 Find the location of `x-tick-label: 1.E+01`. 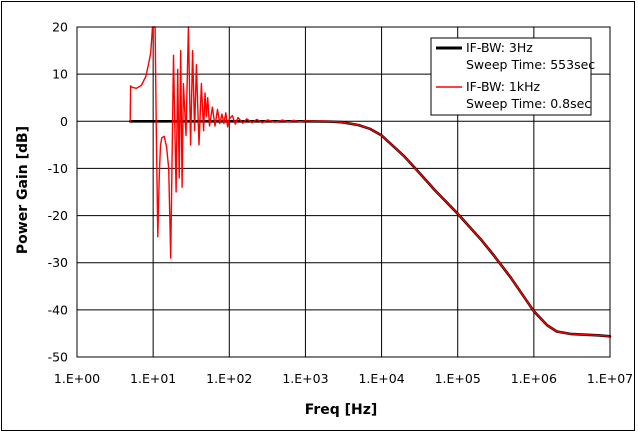

x-tick-label: 1.E+01 is located at coordinates (153, 378).